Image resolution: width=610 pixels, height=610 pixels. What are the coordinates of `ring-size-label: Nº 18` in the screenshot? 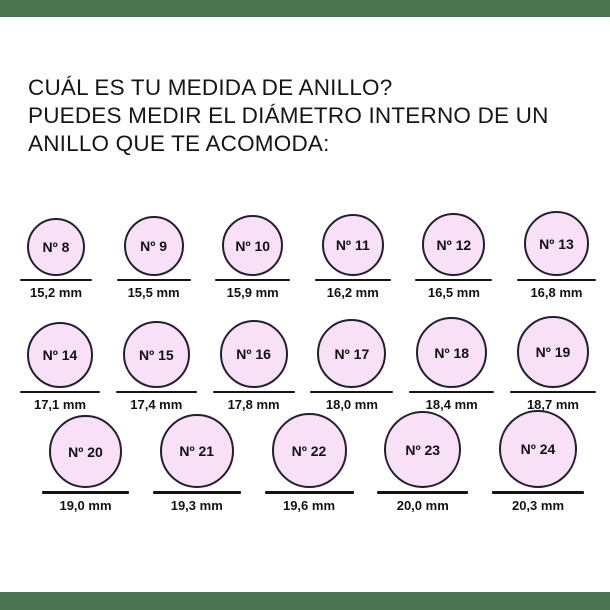 It's located at (452, 352).